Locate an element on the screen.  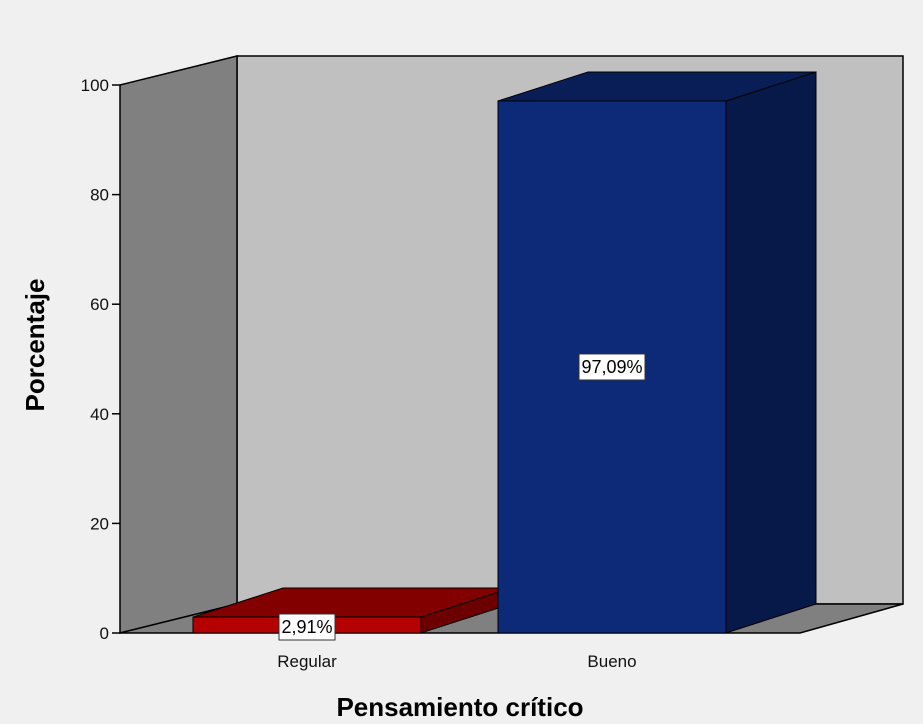
y-tick-label: 80 is located at coordinates (99, 195).